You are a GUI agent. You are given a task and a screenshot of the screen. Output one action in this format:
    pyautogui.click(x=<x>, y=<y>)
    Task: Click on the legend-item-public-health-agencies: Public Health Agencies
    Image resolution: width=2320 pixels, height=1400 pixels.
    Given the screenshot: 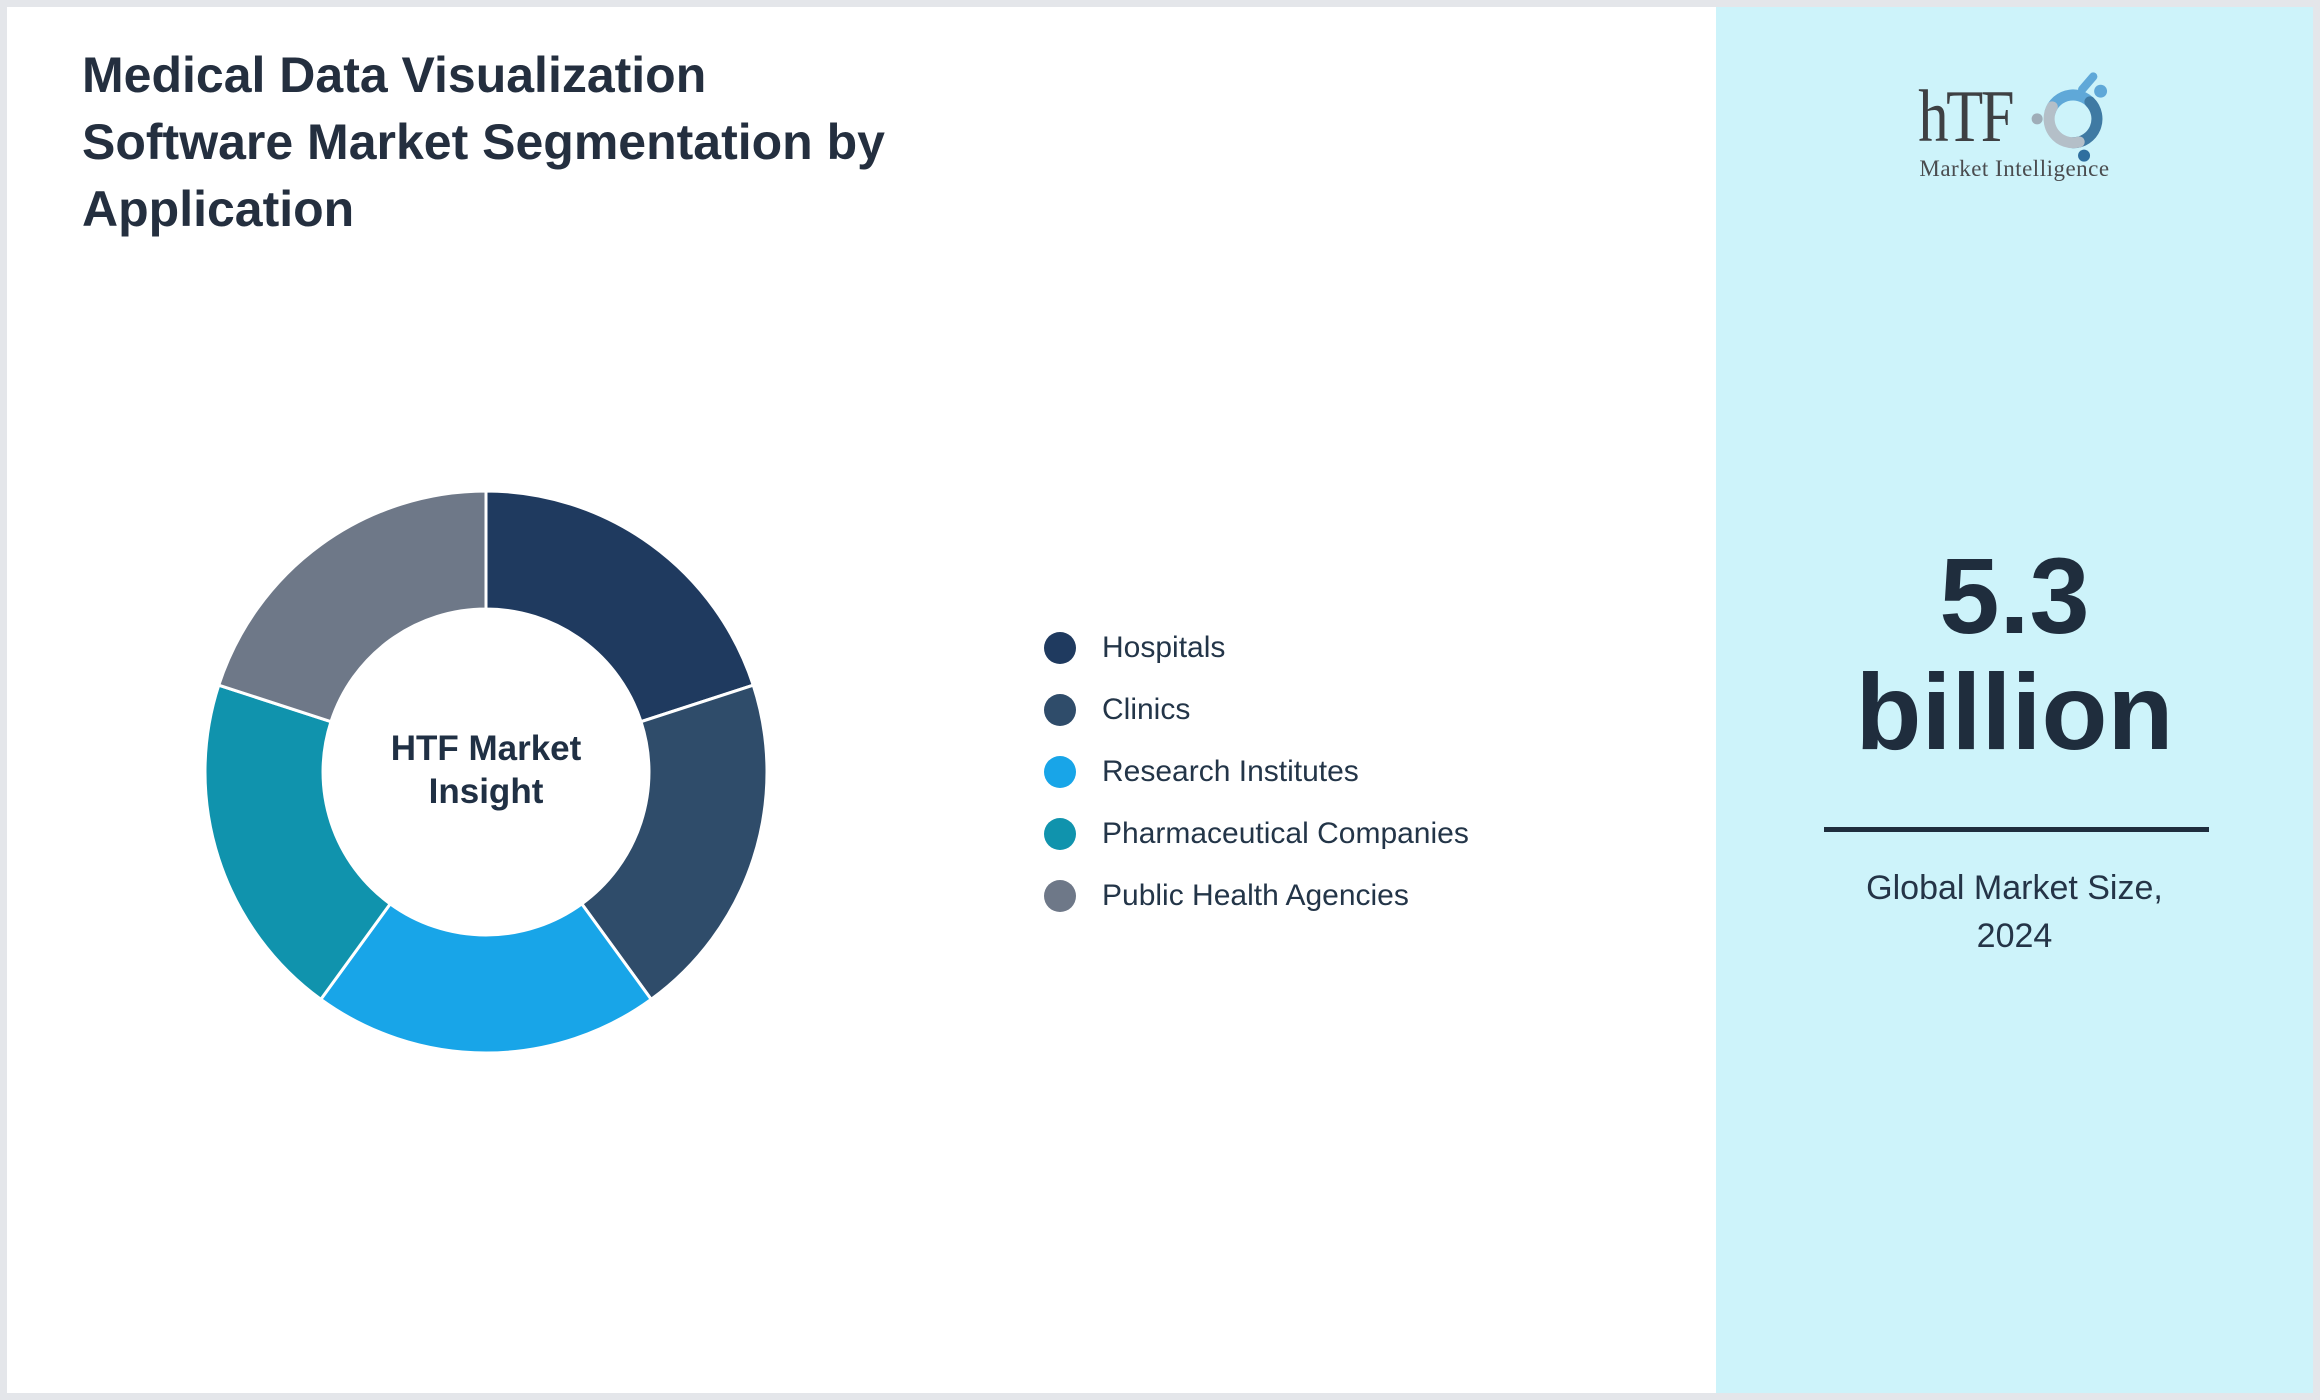 What is the action you would take?
    pyautogui.click(x=1256, y=896)
    